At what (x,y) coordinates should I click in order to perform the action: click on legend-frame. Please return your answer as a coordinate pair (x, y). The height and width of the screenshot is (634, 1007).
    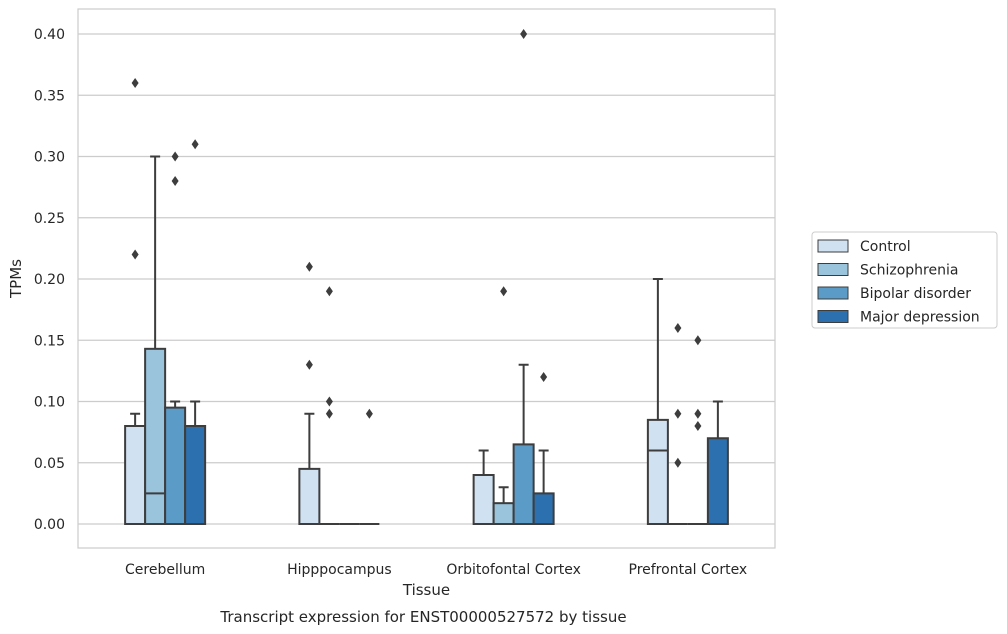
    Looking at the image, I should click on (904, 280).